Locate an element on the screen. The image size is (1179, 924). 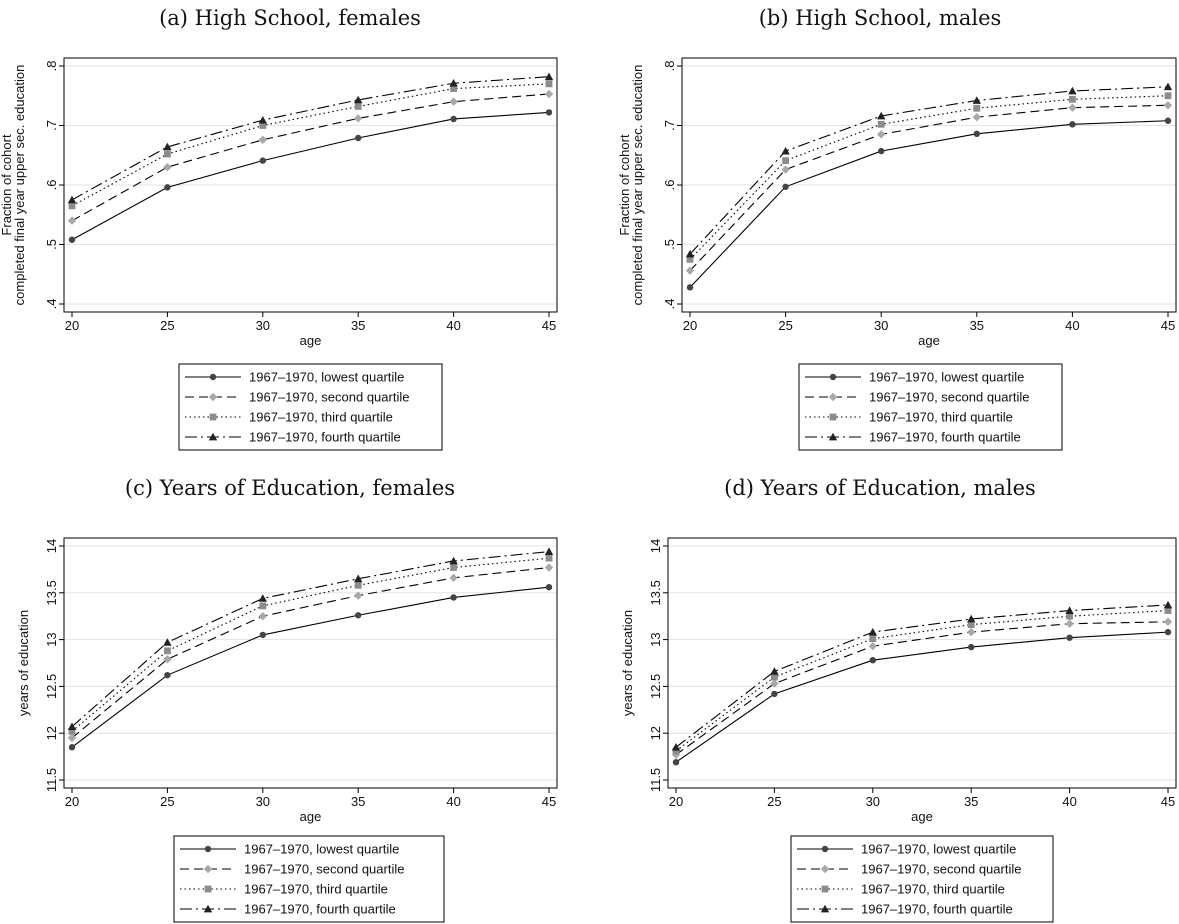
panel-c-title: (c) Years of Education, females is located at coordinates (290, 488).